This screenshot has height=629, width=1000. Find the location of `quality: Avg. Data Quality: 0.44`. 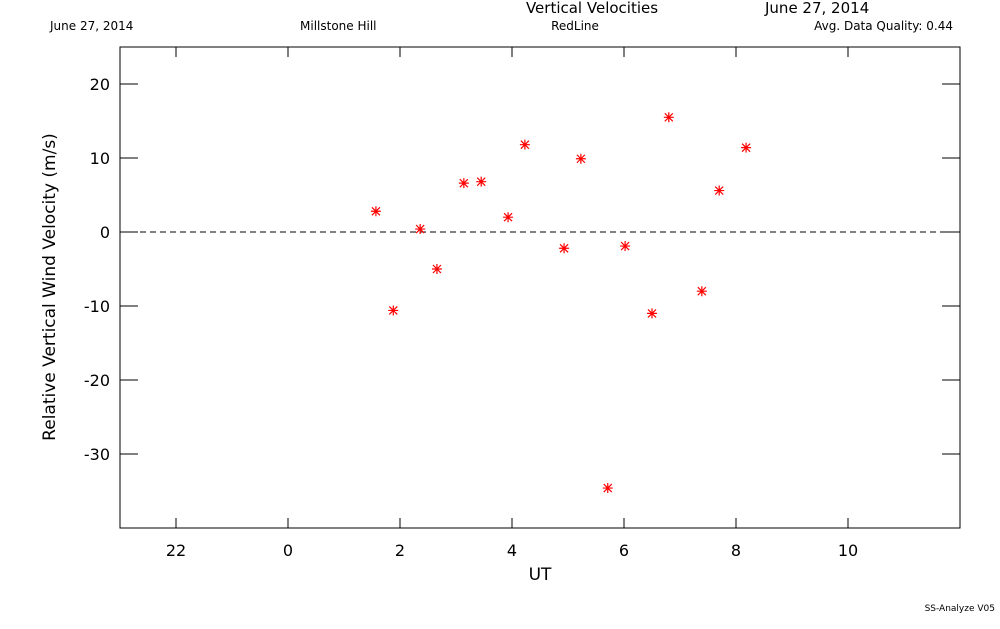

quality: Avg. Data Quality: 0.44 is located at coordinates (883, 26).